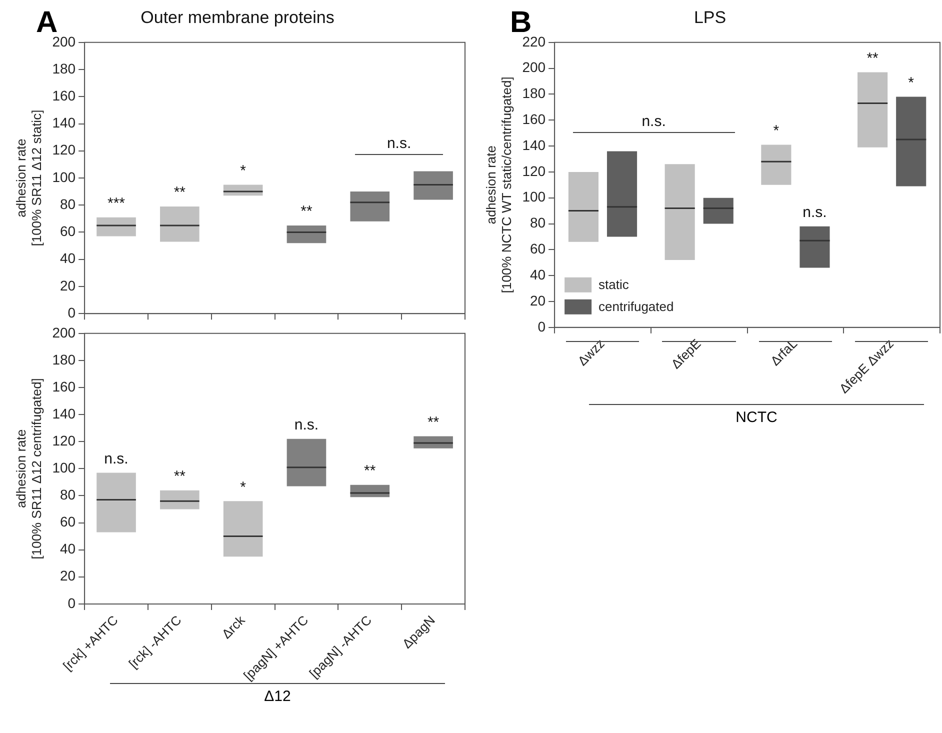  Describe the element at coordinates (756, 417) in the screenshot. I see `text: NCTC` at that location.